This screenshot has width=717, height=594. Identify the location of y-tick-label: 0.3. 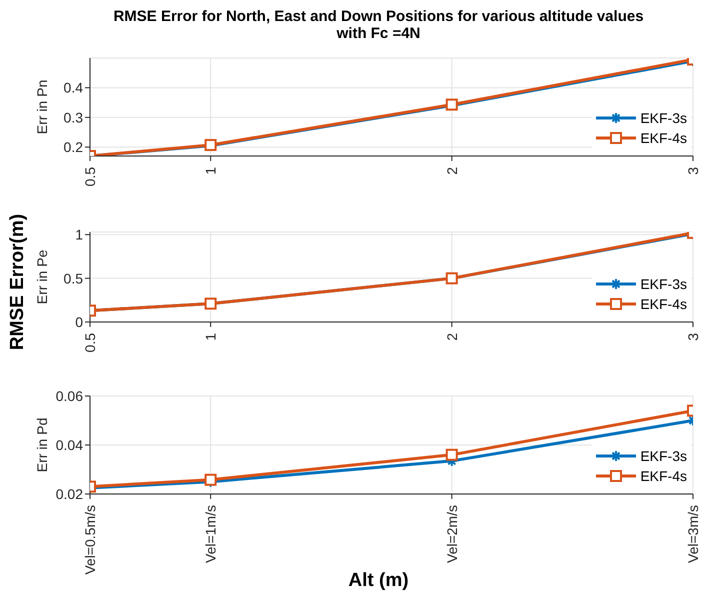
(74, 117).